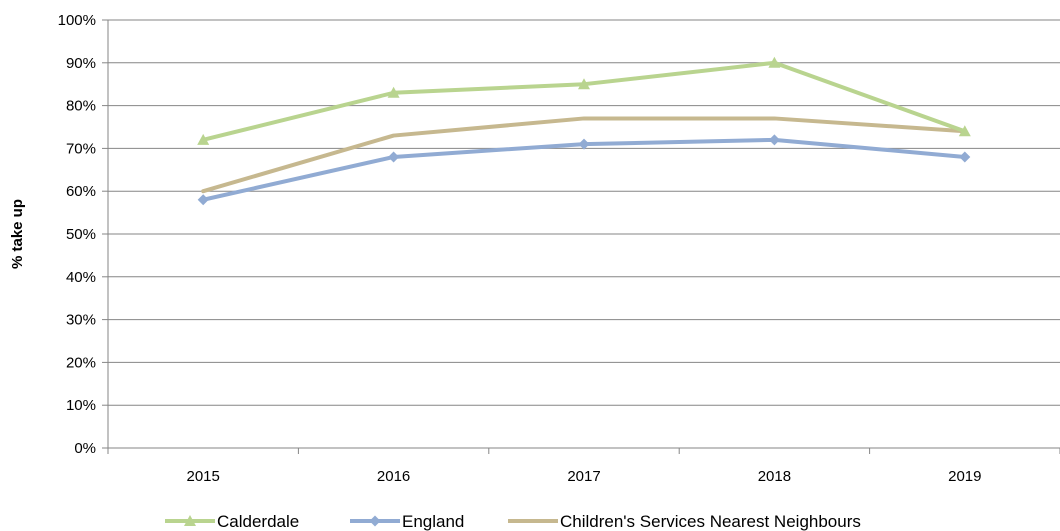 This screenshot has width=1060, height=531. Describe the element at coordinates (393, 476) in the screenshot. I see `x-tick-label: 2016` at that location.